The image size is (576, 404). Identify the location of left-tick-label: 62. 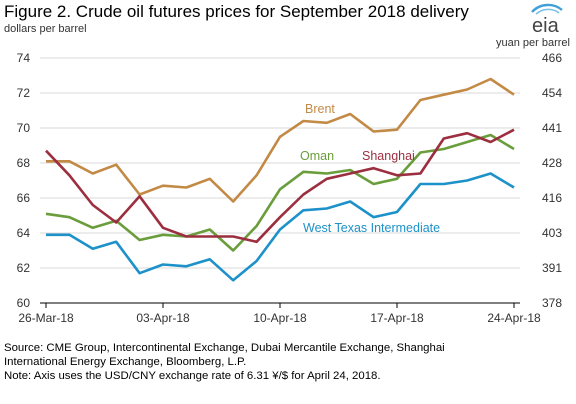
(24, 268).